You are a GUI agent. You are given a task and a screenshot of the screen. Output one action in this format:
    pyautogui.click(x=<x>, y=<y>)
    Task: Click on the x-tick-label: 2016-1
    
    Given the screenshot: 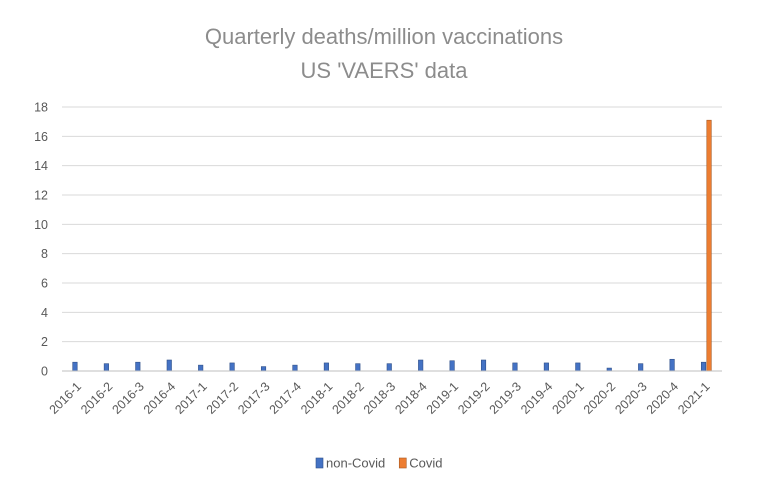 What is the action you would take?
    pyautogui.click(x=65, y=397)
    